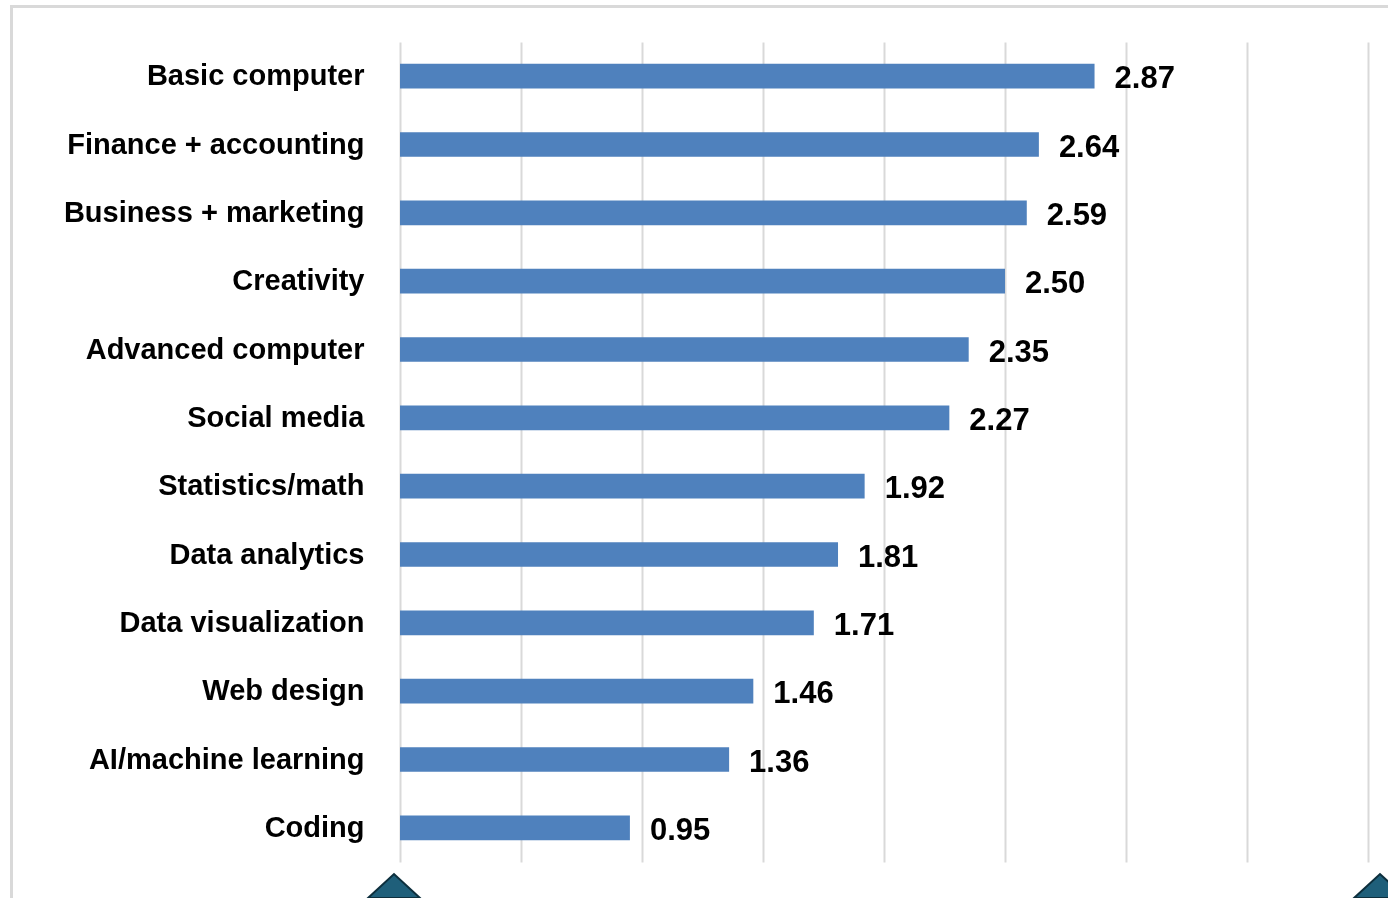 Image resolution: width=1388 pixels, height=898 pixels. I want to click on data-label: 1.71, so click(864, 624).